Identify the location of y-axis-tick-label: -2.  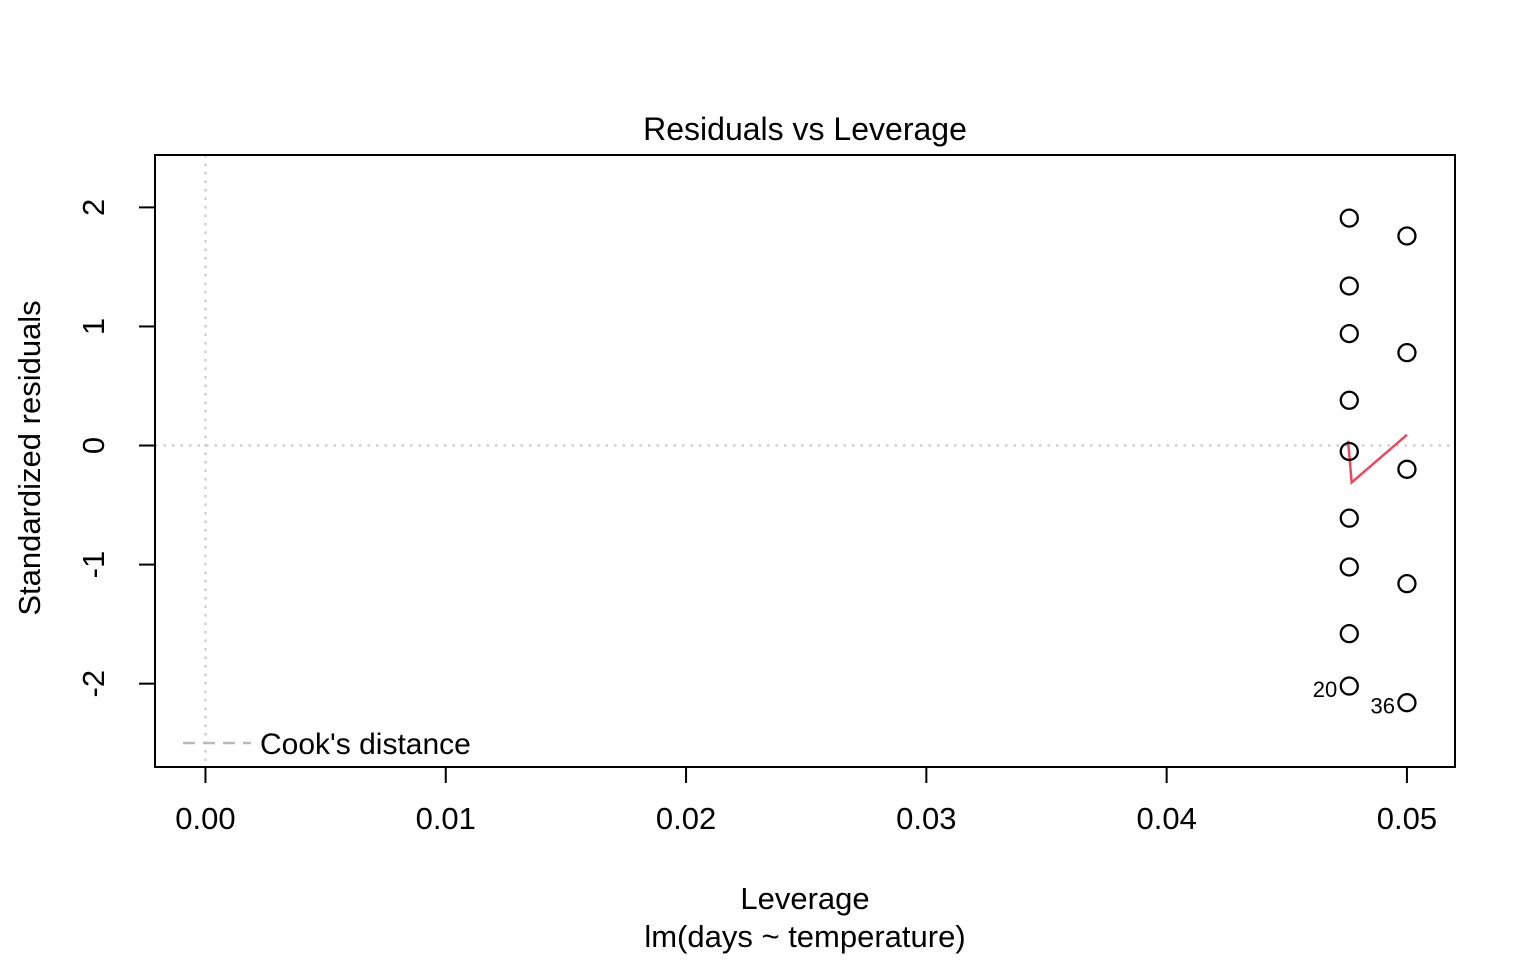
(93, 684).